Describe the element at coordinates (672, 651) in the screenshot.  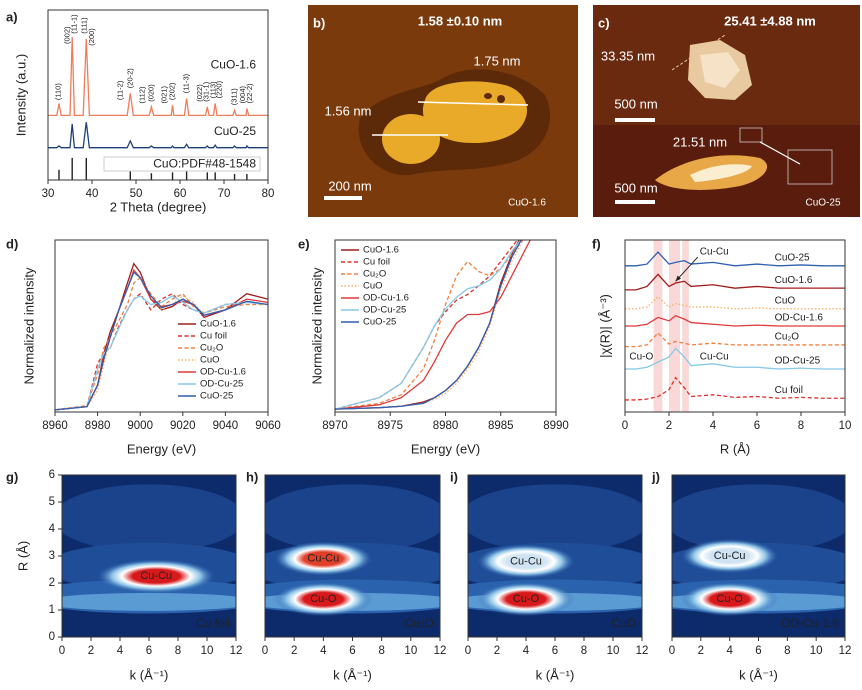
I see `x-tick-label: 0` at that location.